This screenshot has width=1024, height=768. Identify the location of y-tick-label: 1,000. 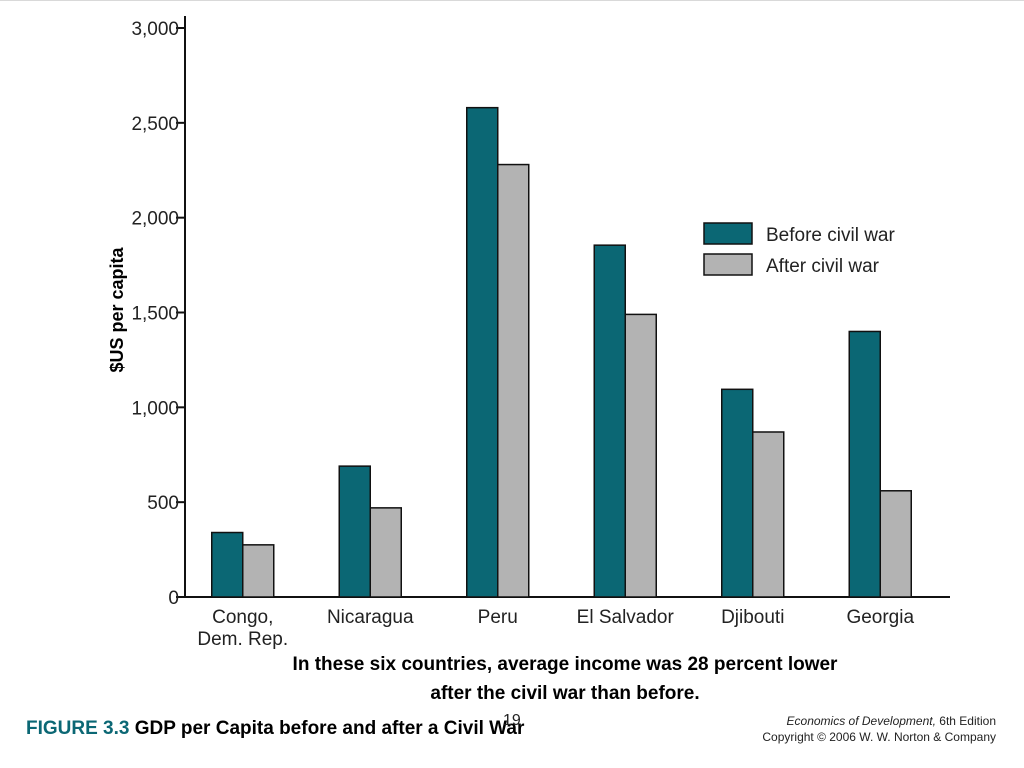
(155, 408).